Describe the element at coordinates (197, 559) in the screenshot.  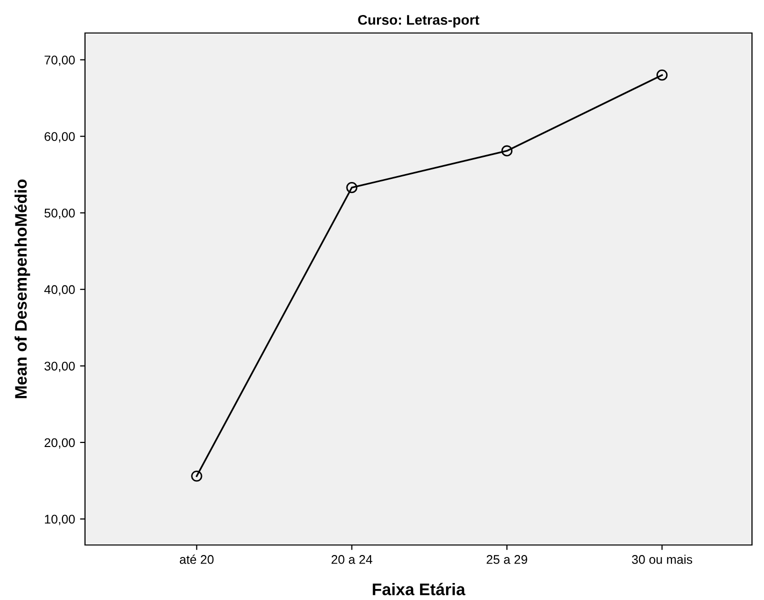
I see `x-tick-label: até 20` at that location.